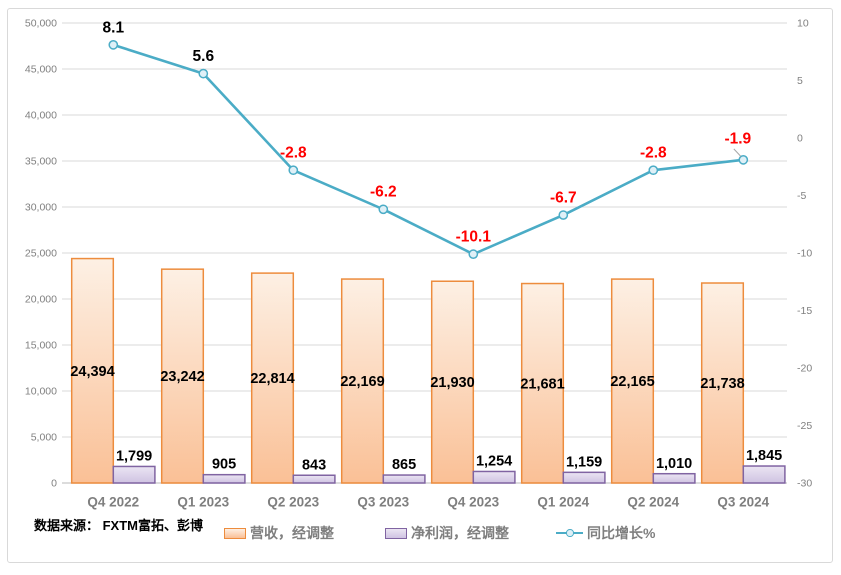  Describe the element at coordinates (653, 502) in the screenshot. I see `svg-text: Q2 2024` at that location.